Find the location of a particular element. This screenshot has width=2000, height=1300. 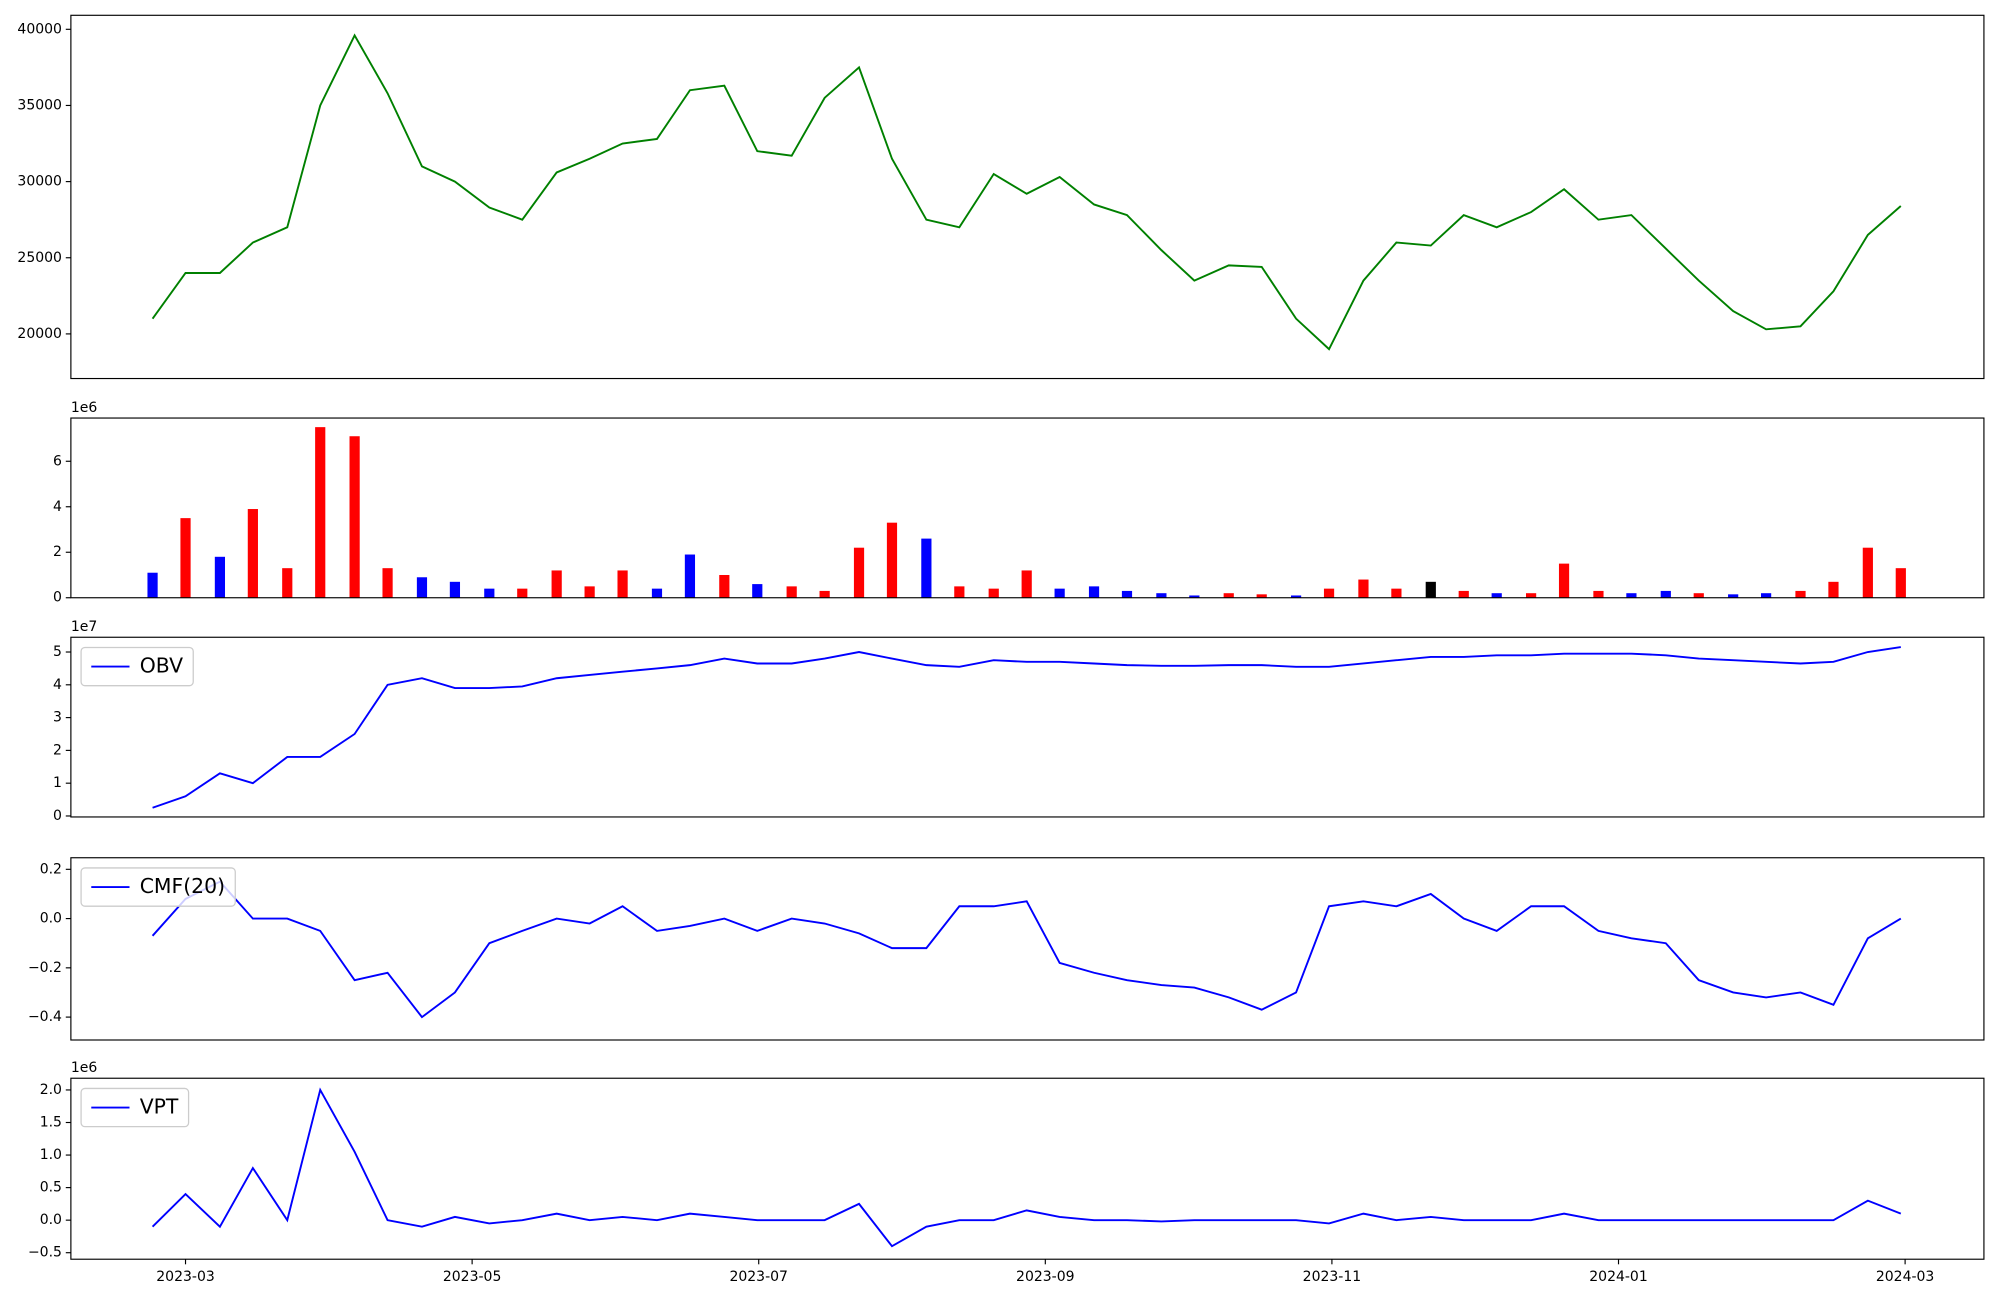

legend: OBV is located at coordinates (137, 666).